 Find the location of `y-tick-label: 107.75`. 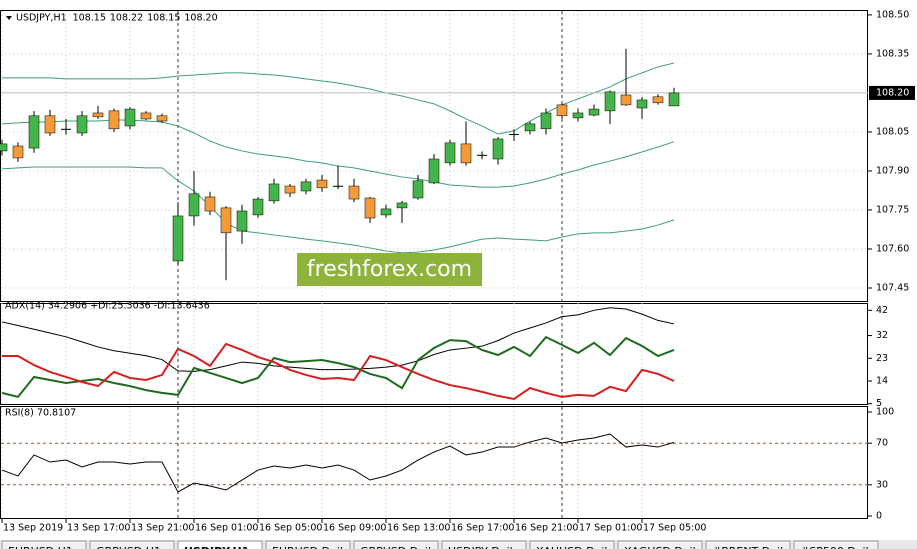

y-tick-label: 107.75 is located at coordinates (892, 209).